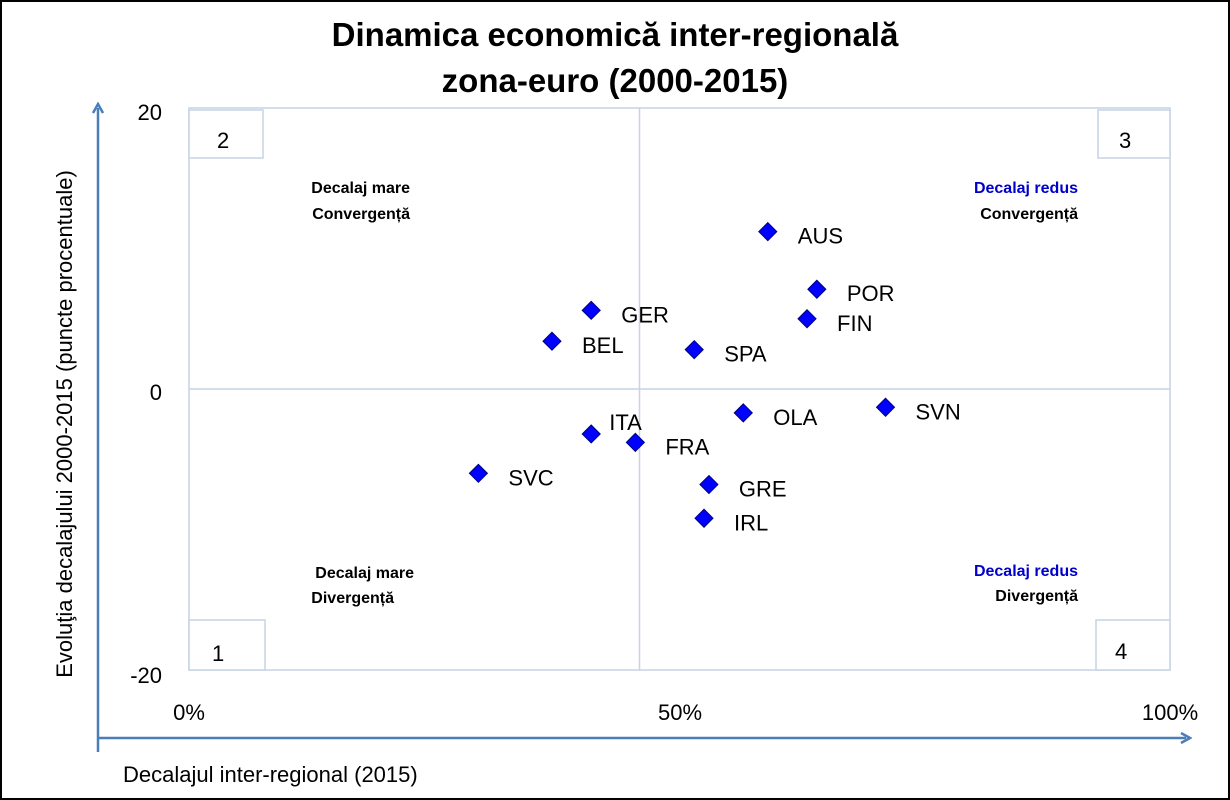 This screenshot has height=800, width=1230. What do you see at coordinates (743, 413) in the screenshot?
I see `data-point-ola` at bounding box center [743, 413].